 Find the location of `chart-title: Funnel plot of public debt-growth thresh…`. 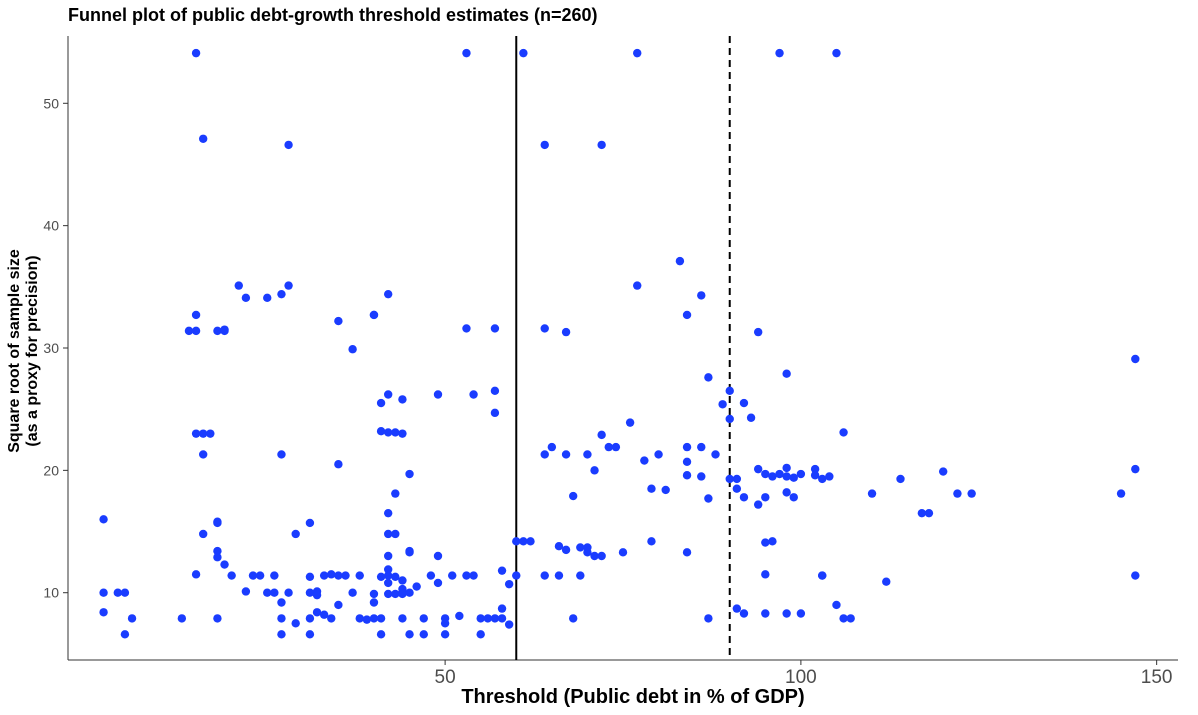

chart-title: Funnel plot of public debt-growth thresh… is located at coordinates (333, 15).